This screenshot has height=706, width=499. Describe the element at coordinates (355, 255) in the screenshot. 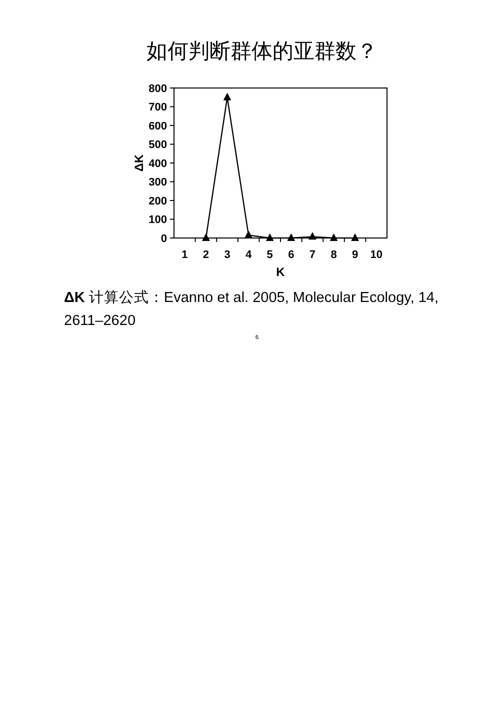

I see `x-tick-label: 9` at that location.